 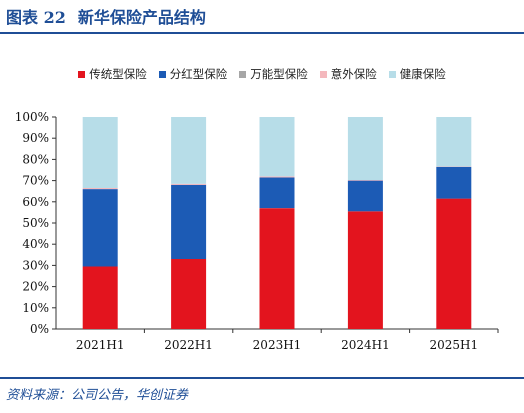 I want to click on legend-label: 万能型保险, so click(x=279, y=74).